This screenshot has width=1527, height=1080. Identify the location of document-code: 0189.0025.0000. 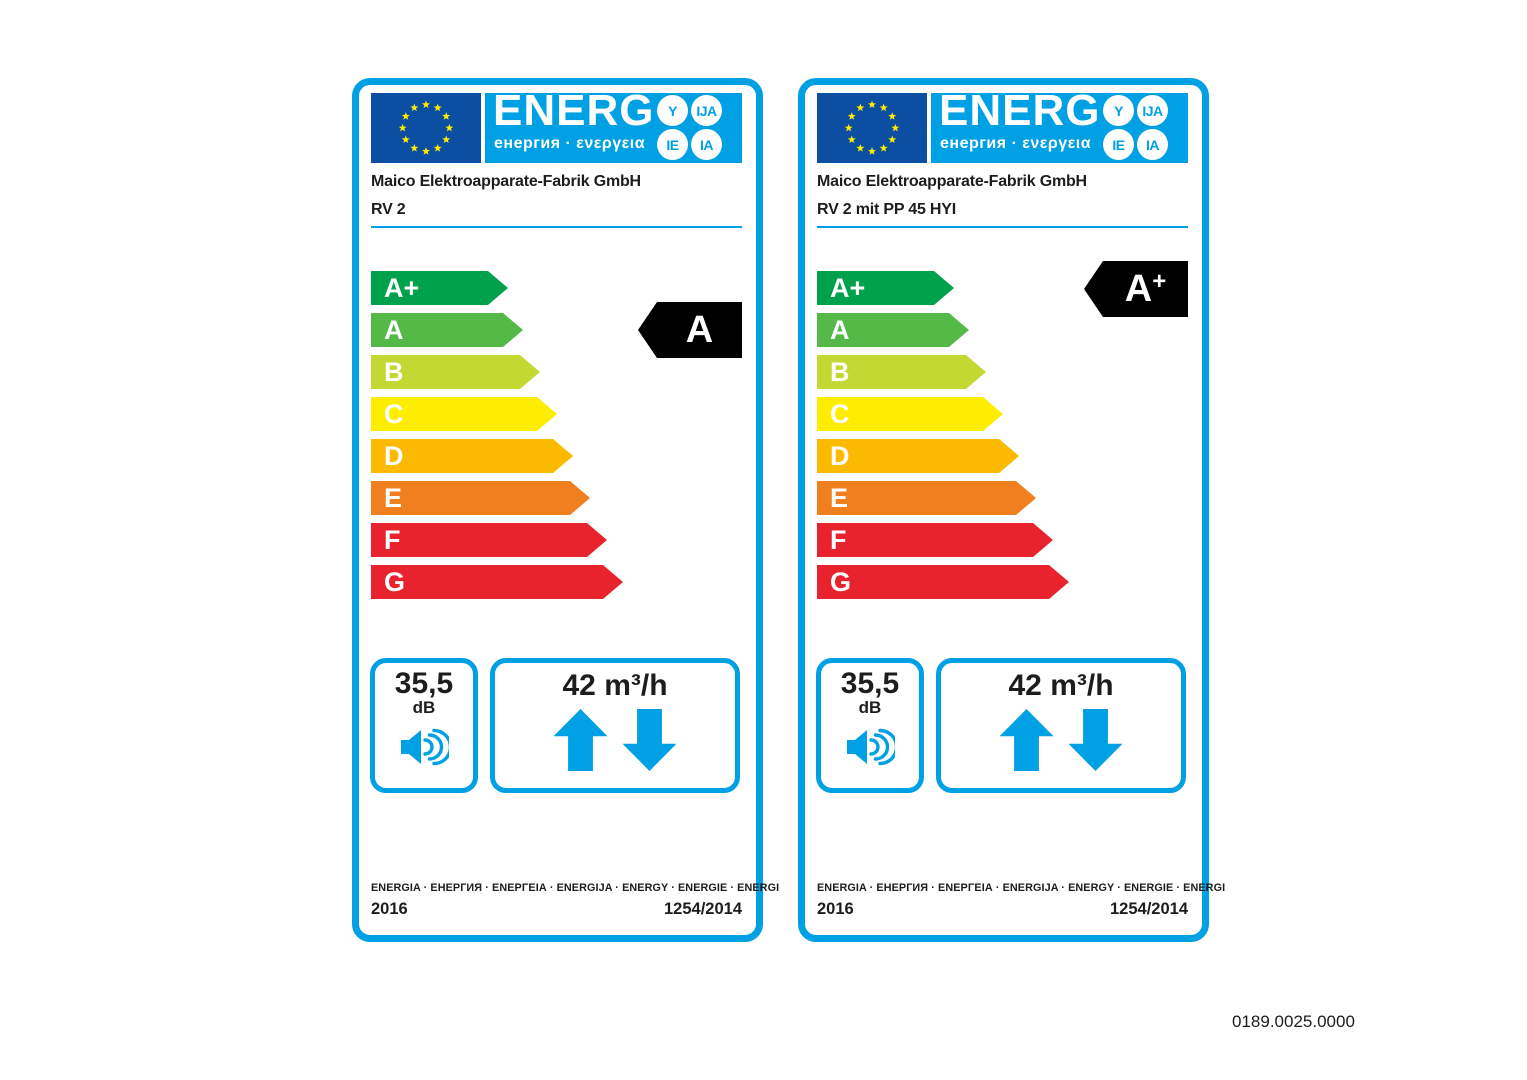
(1293, 1021).